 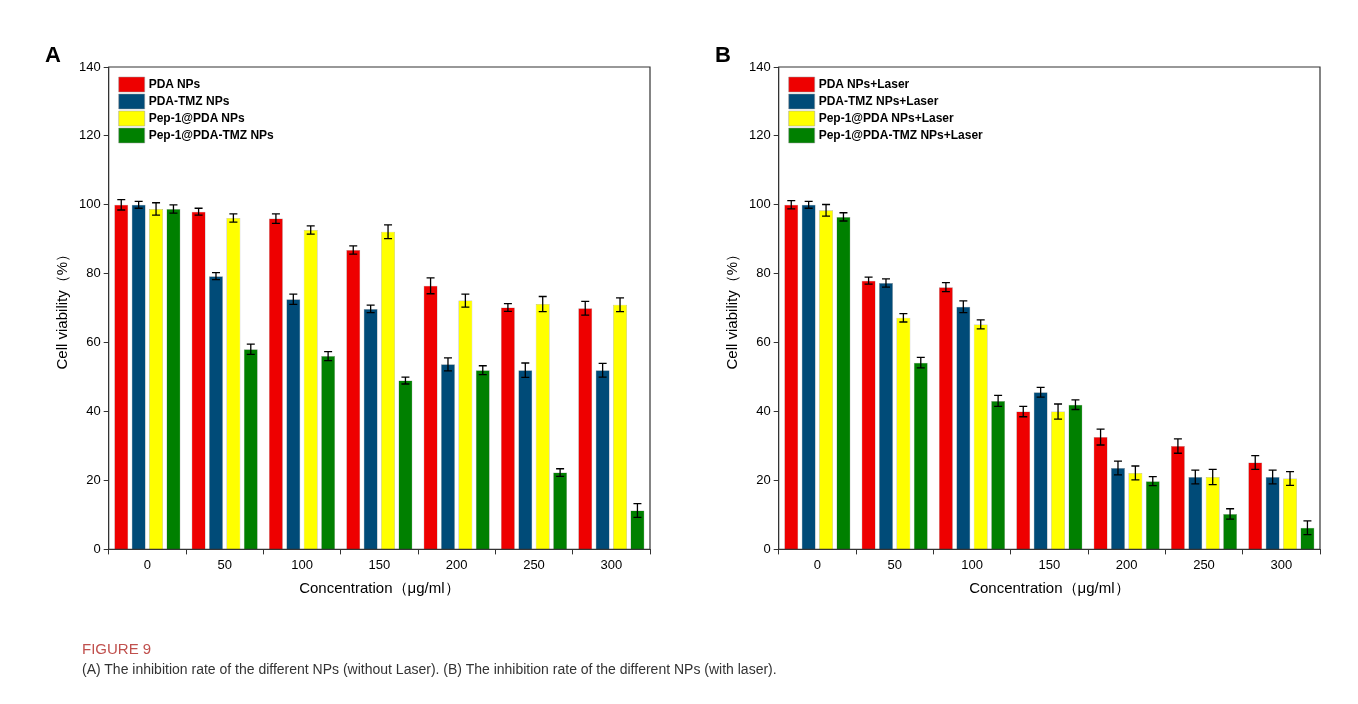 What do you see at coordinates (174, 84) in the screenshot?
I see `legend-label: PDA NPs` at bounding box center [174, 84].